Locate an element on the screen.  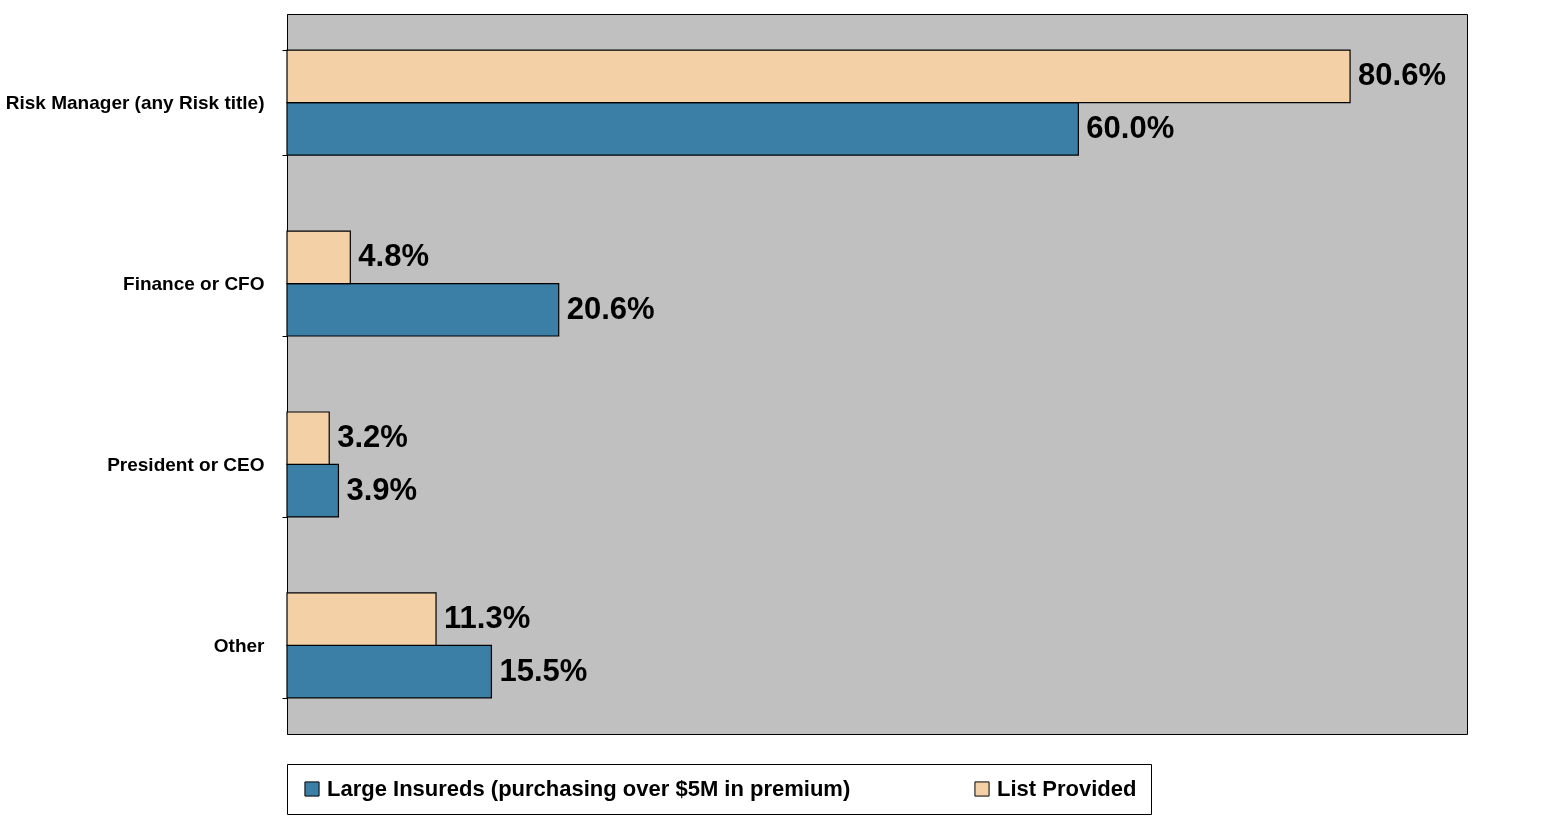
data-label: 20.6% is located at coordinates (610, 308).